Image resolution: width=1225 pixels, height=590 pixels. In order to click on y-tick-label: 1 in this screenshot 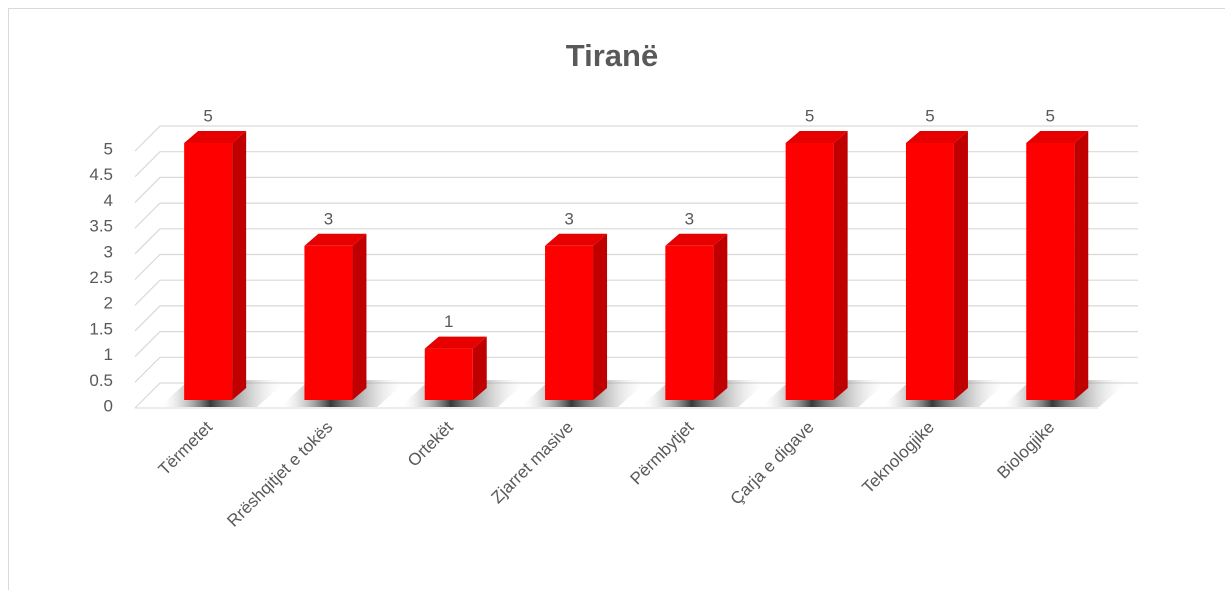, I will do `click(108, 354)`.